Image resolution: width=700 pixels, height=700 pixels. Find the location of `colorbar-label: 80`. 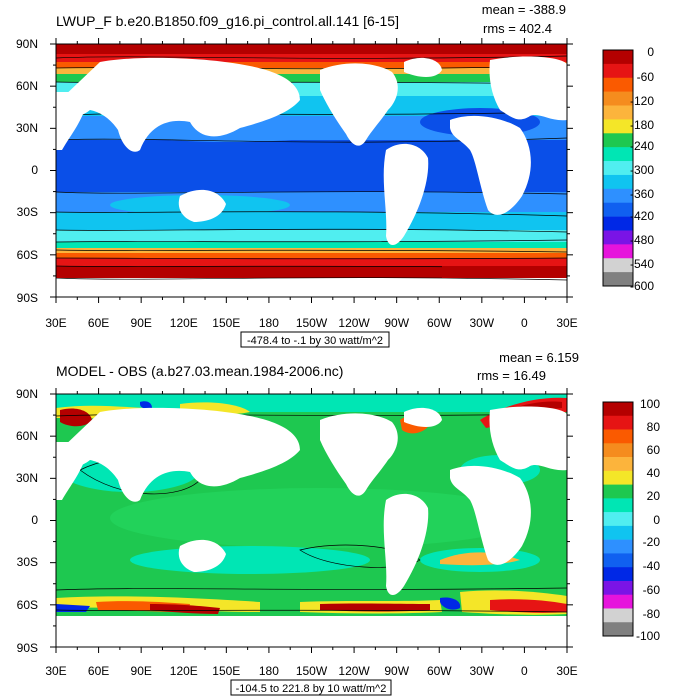

colorbar-label: 80 is located at coordinates (654, 427).